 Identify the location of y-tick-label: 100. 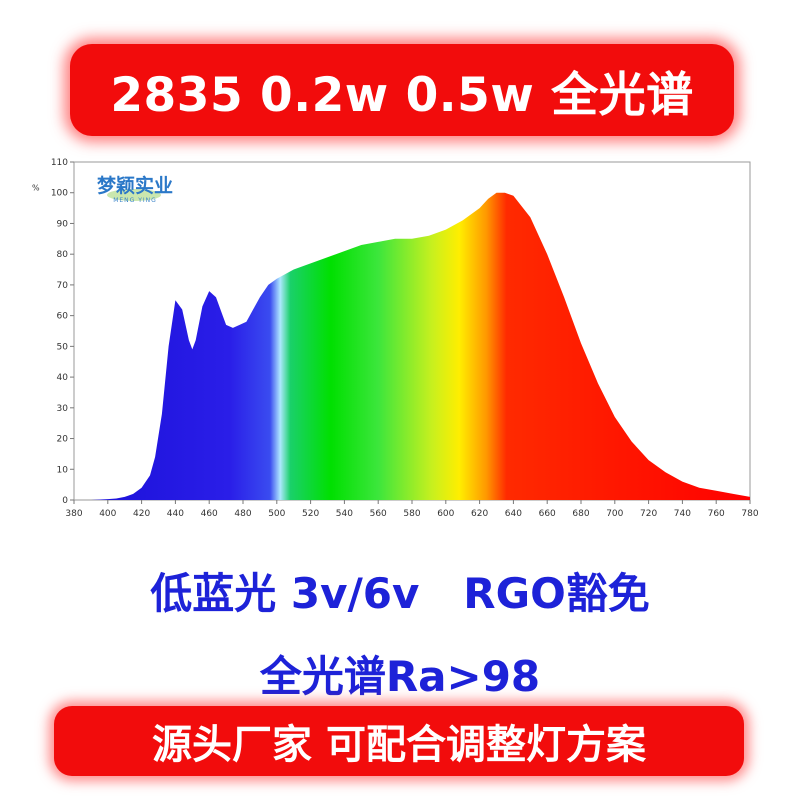
(59, 194).